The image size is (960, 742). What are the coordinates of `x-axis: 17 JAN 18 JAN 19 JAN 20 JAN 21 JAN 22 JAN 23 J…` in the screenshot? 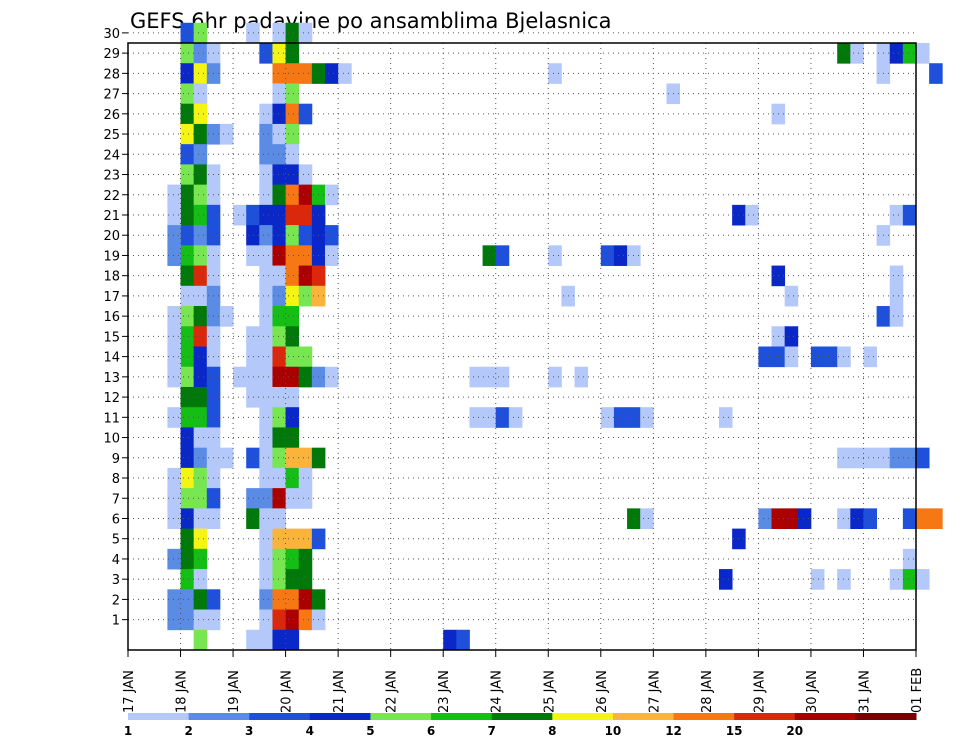 It's located at (523, 681).